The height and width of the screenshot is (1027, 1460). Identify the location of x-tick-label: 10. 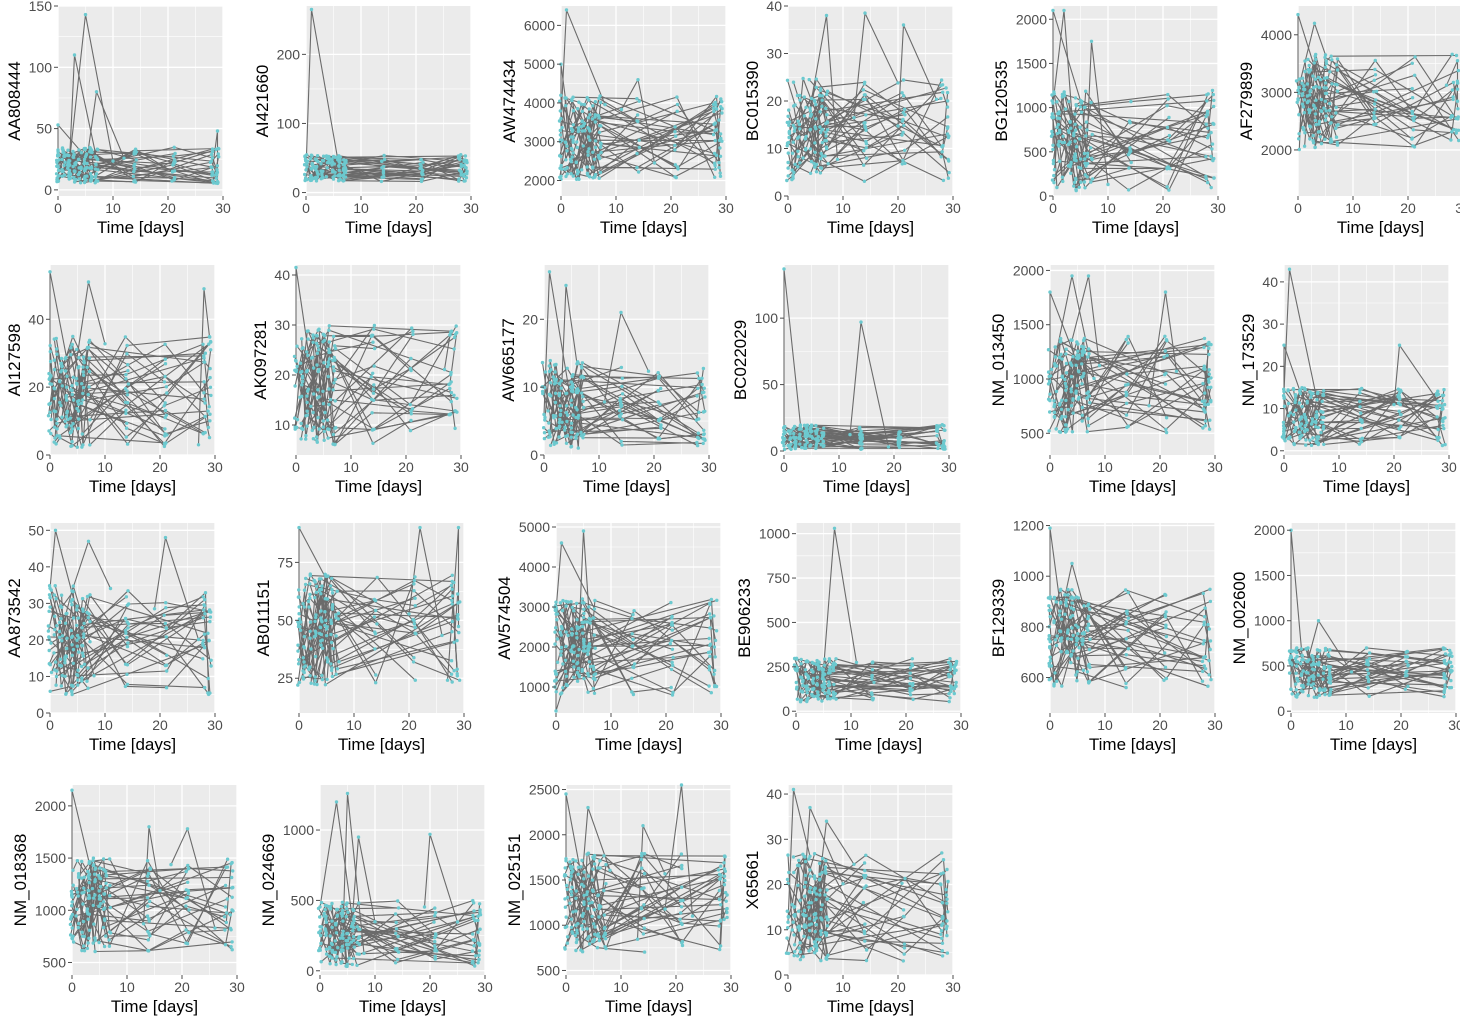
(113, 208).